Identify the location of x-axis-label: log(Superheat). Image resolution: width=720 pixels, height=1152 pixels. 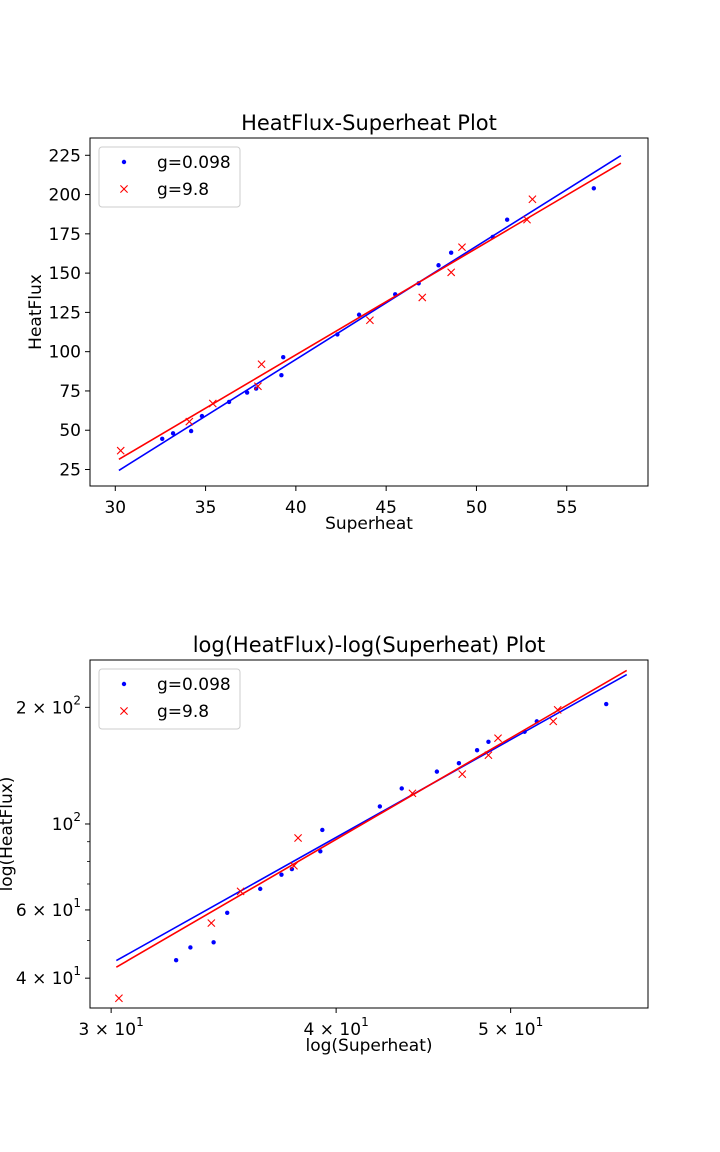
(368, 1046).